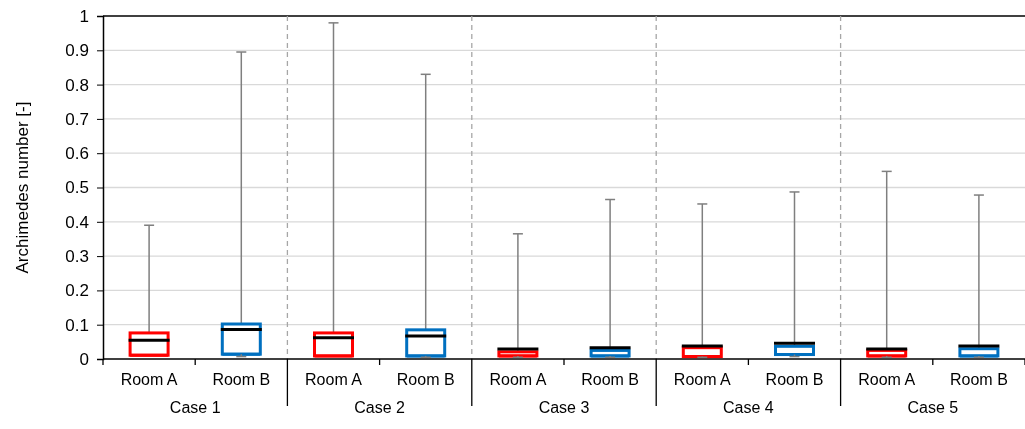  What do you see at coordinates (77, 85) in the screenshot?
I see `y-tick-label: 0.8` at bounding box center [77, 85].